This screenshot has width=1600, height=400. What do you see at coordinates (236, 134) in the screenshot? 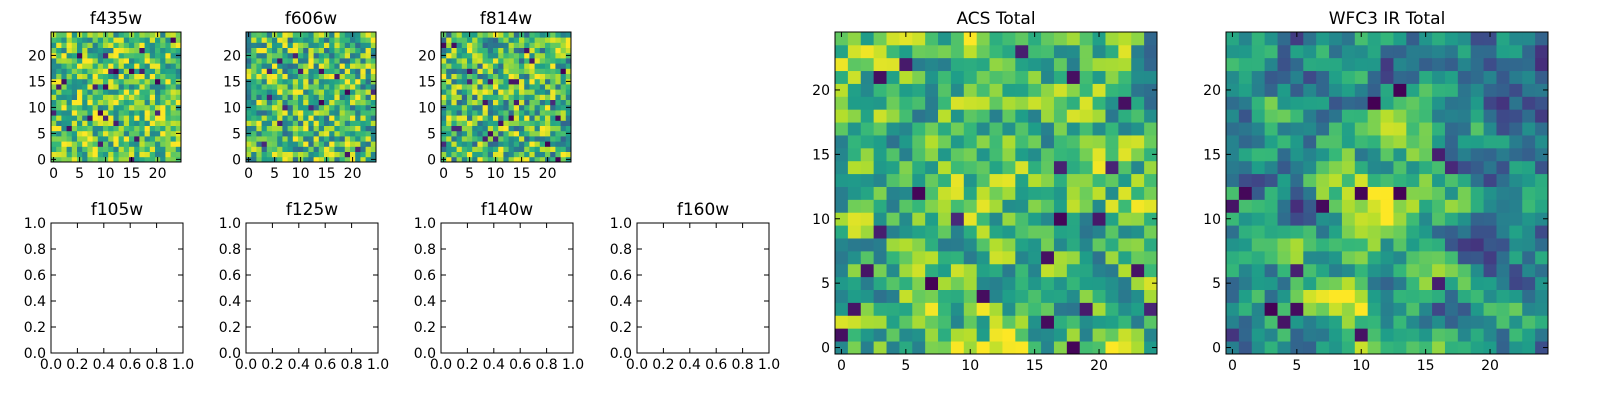
I see `ytick-label: 5` at bounding box center [236, 134].